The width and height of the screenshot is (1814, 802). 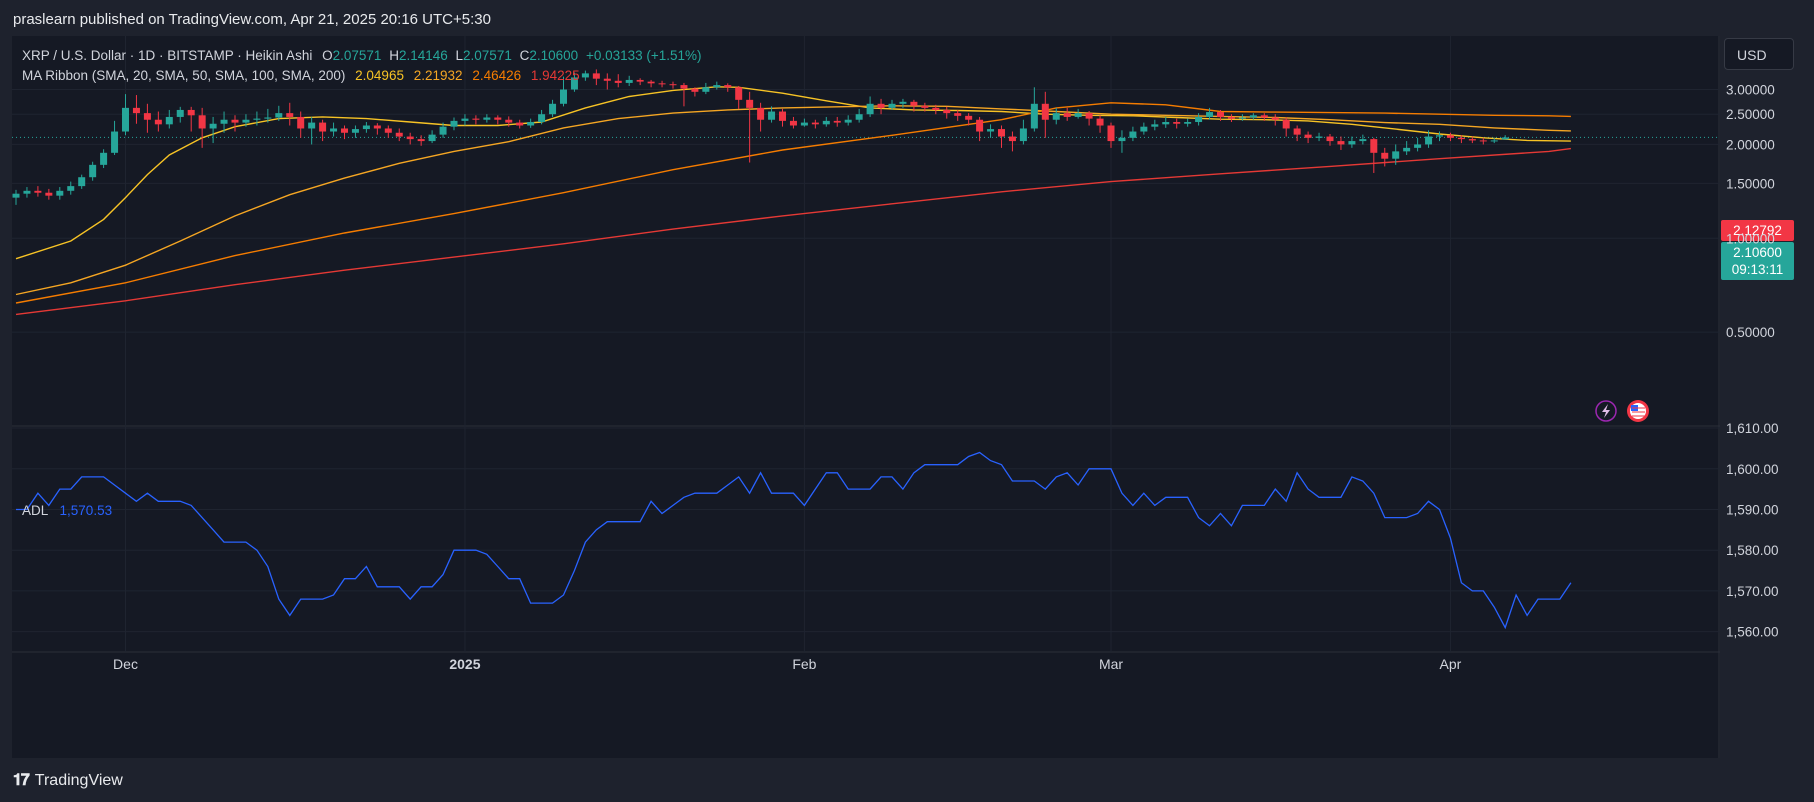 What do you see at coordinates (379, 75) in the screenshot?
I see `ma20-value: 2.04965` at bounding box center [379, 75].